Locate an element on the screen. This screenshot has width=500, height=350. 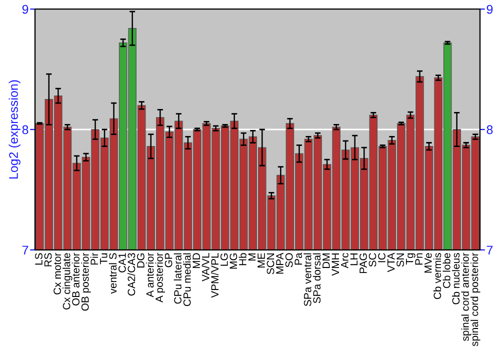
x-tick-label: SPa ventral is located at coordinates (308, 279).